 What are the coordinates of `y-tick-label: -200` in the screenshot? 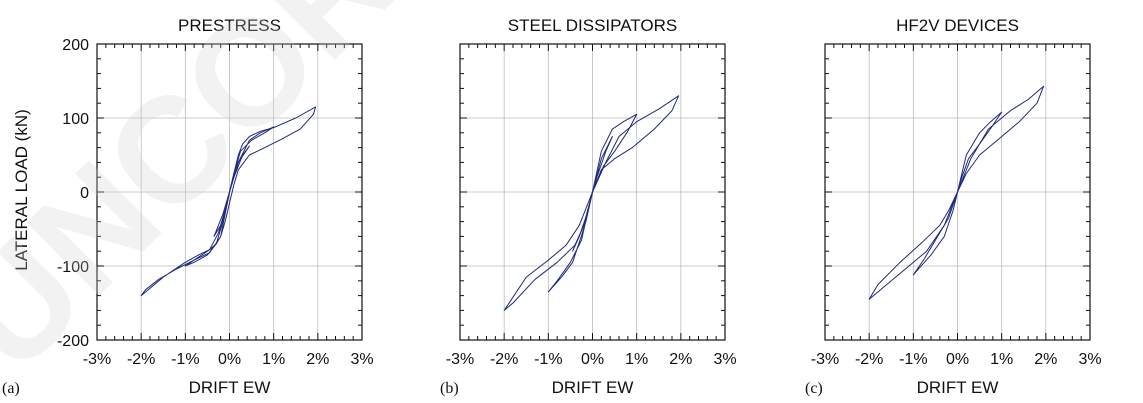 It's located at (73, 341).